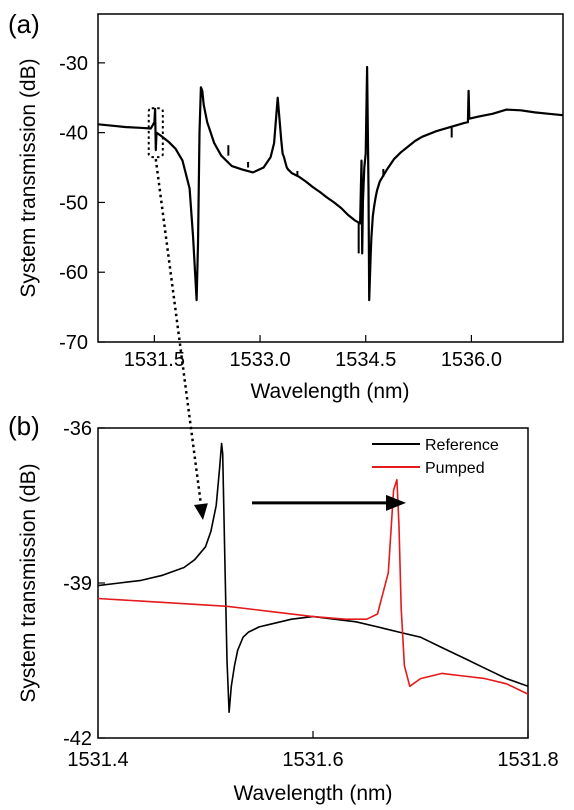  I want to click on panel-b-x-tick-label: 1531.8, so click(527, 760).